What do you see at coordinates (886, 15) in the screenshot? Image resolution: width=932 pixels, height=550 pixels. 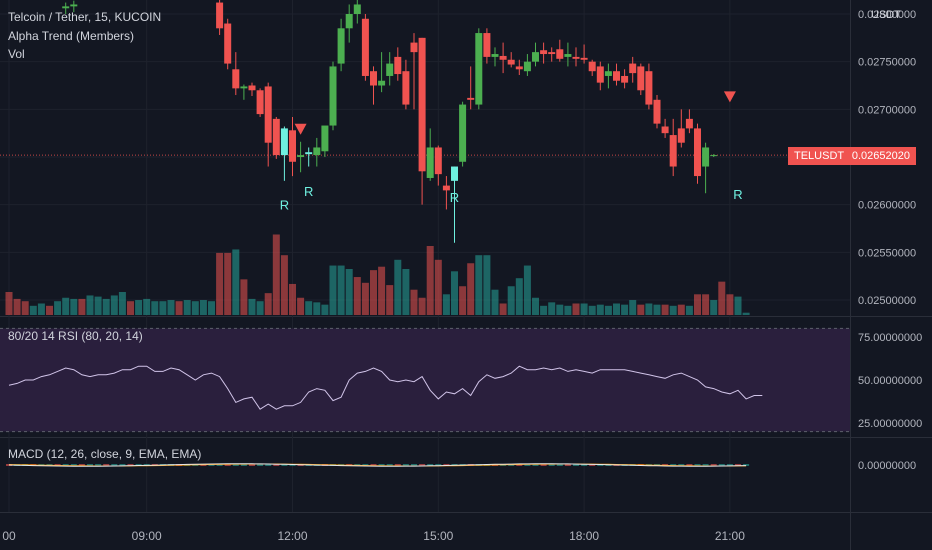 I see `currency-unit-label: USDT` at bounding box center [886, 15].